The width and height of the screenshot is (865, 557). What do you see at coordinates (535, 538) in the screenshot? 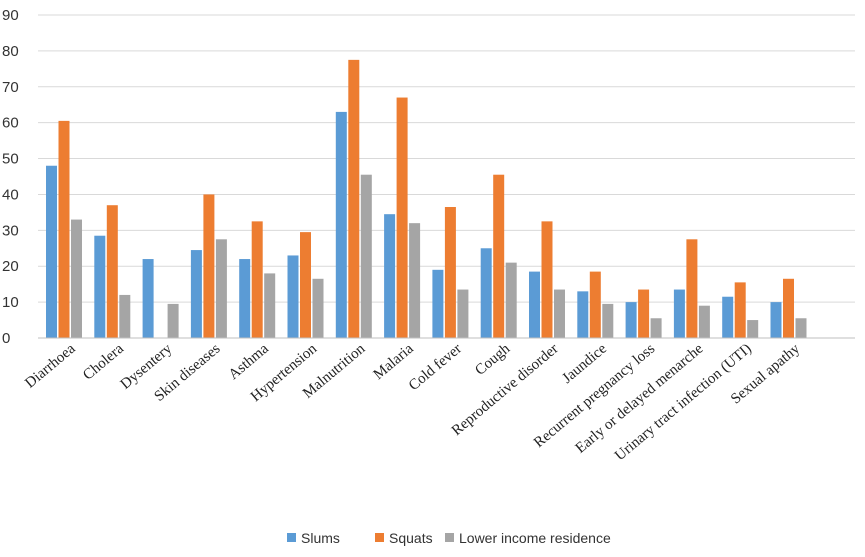
I see `legend-label: Lower income residence` at bounding box center [535, 538].